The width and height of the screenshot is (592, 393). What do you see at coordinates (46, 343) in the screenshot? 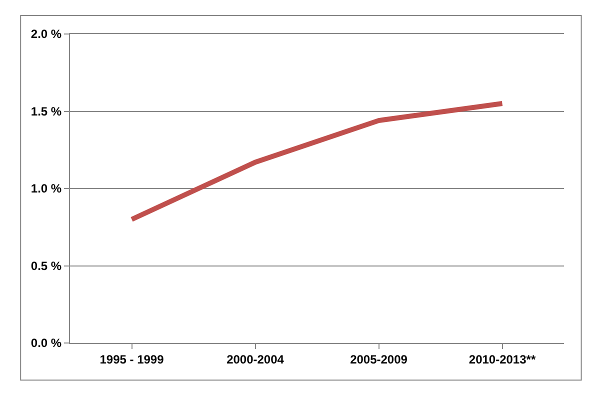
I see `y-tick-label: 0.0 %` at bounding box center [46, 343].